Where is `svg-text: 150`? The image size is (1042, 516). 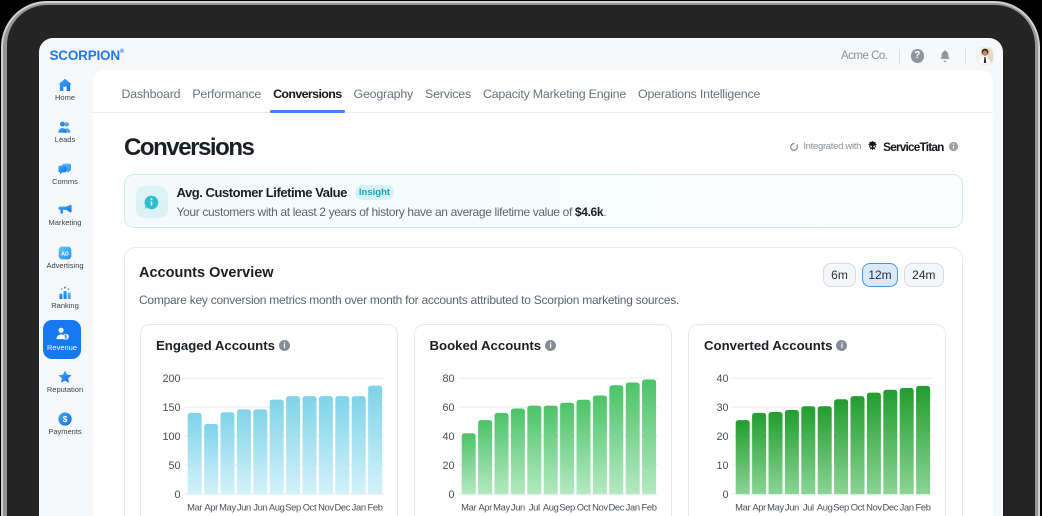
svg-text: 150 is located at coordinates (171, 408).